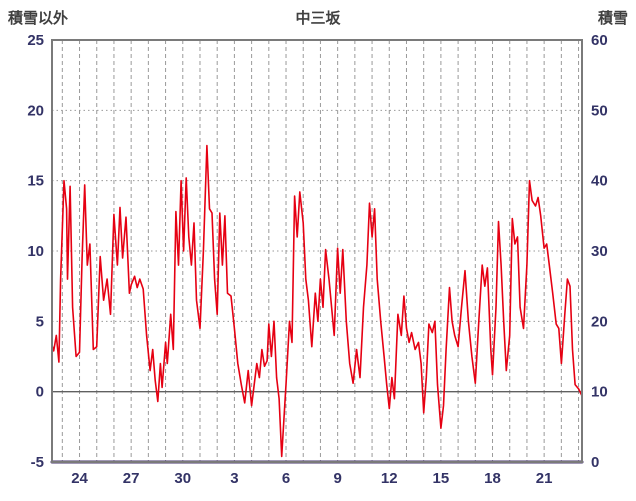 This screenshot has height=501, width=636. I want to click on y-right-tick-label: 40, so click(599, 181).